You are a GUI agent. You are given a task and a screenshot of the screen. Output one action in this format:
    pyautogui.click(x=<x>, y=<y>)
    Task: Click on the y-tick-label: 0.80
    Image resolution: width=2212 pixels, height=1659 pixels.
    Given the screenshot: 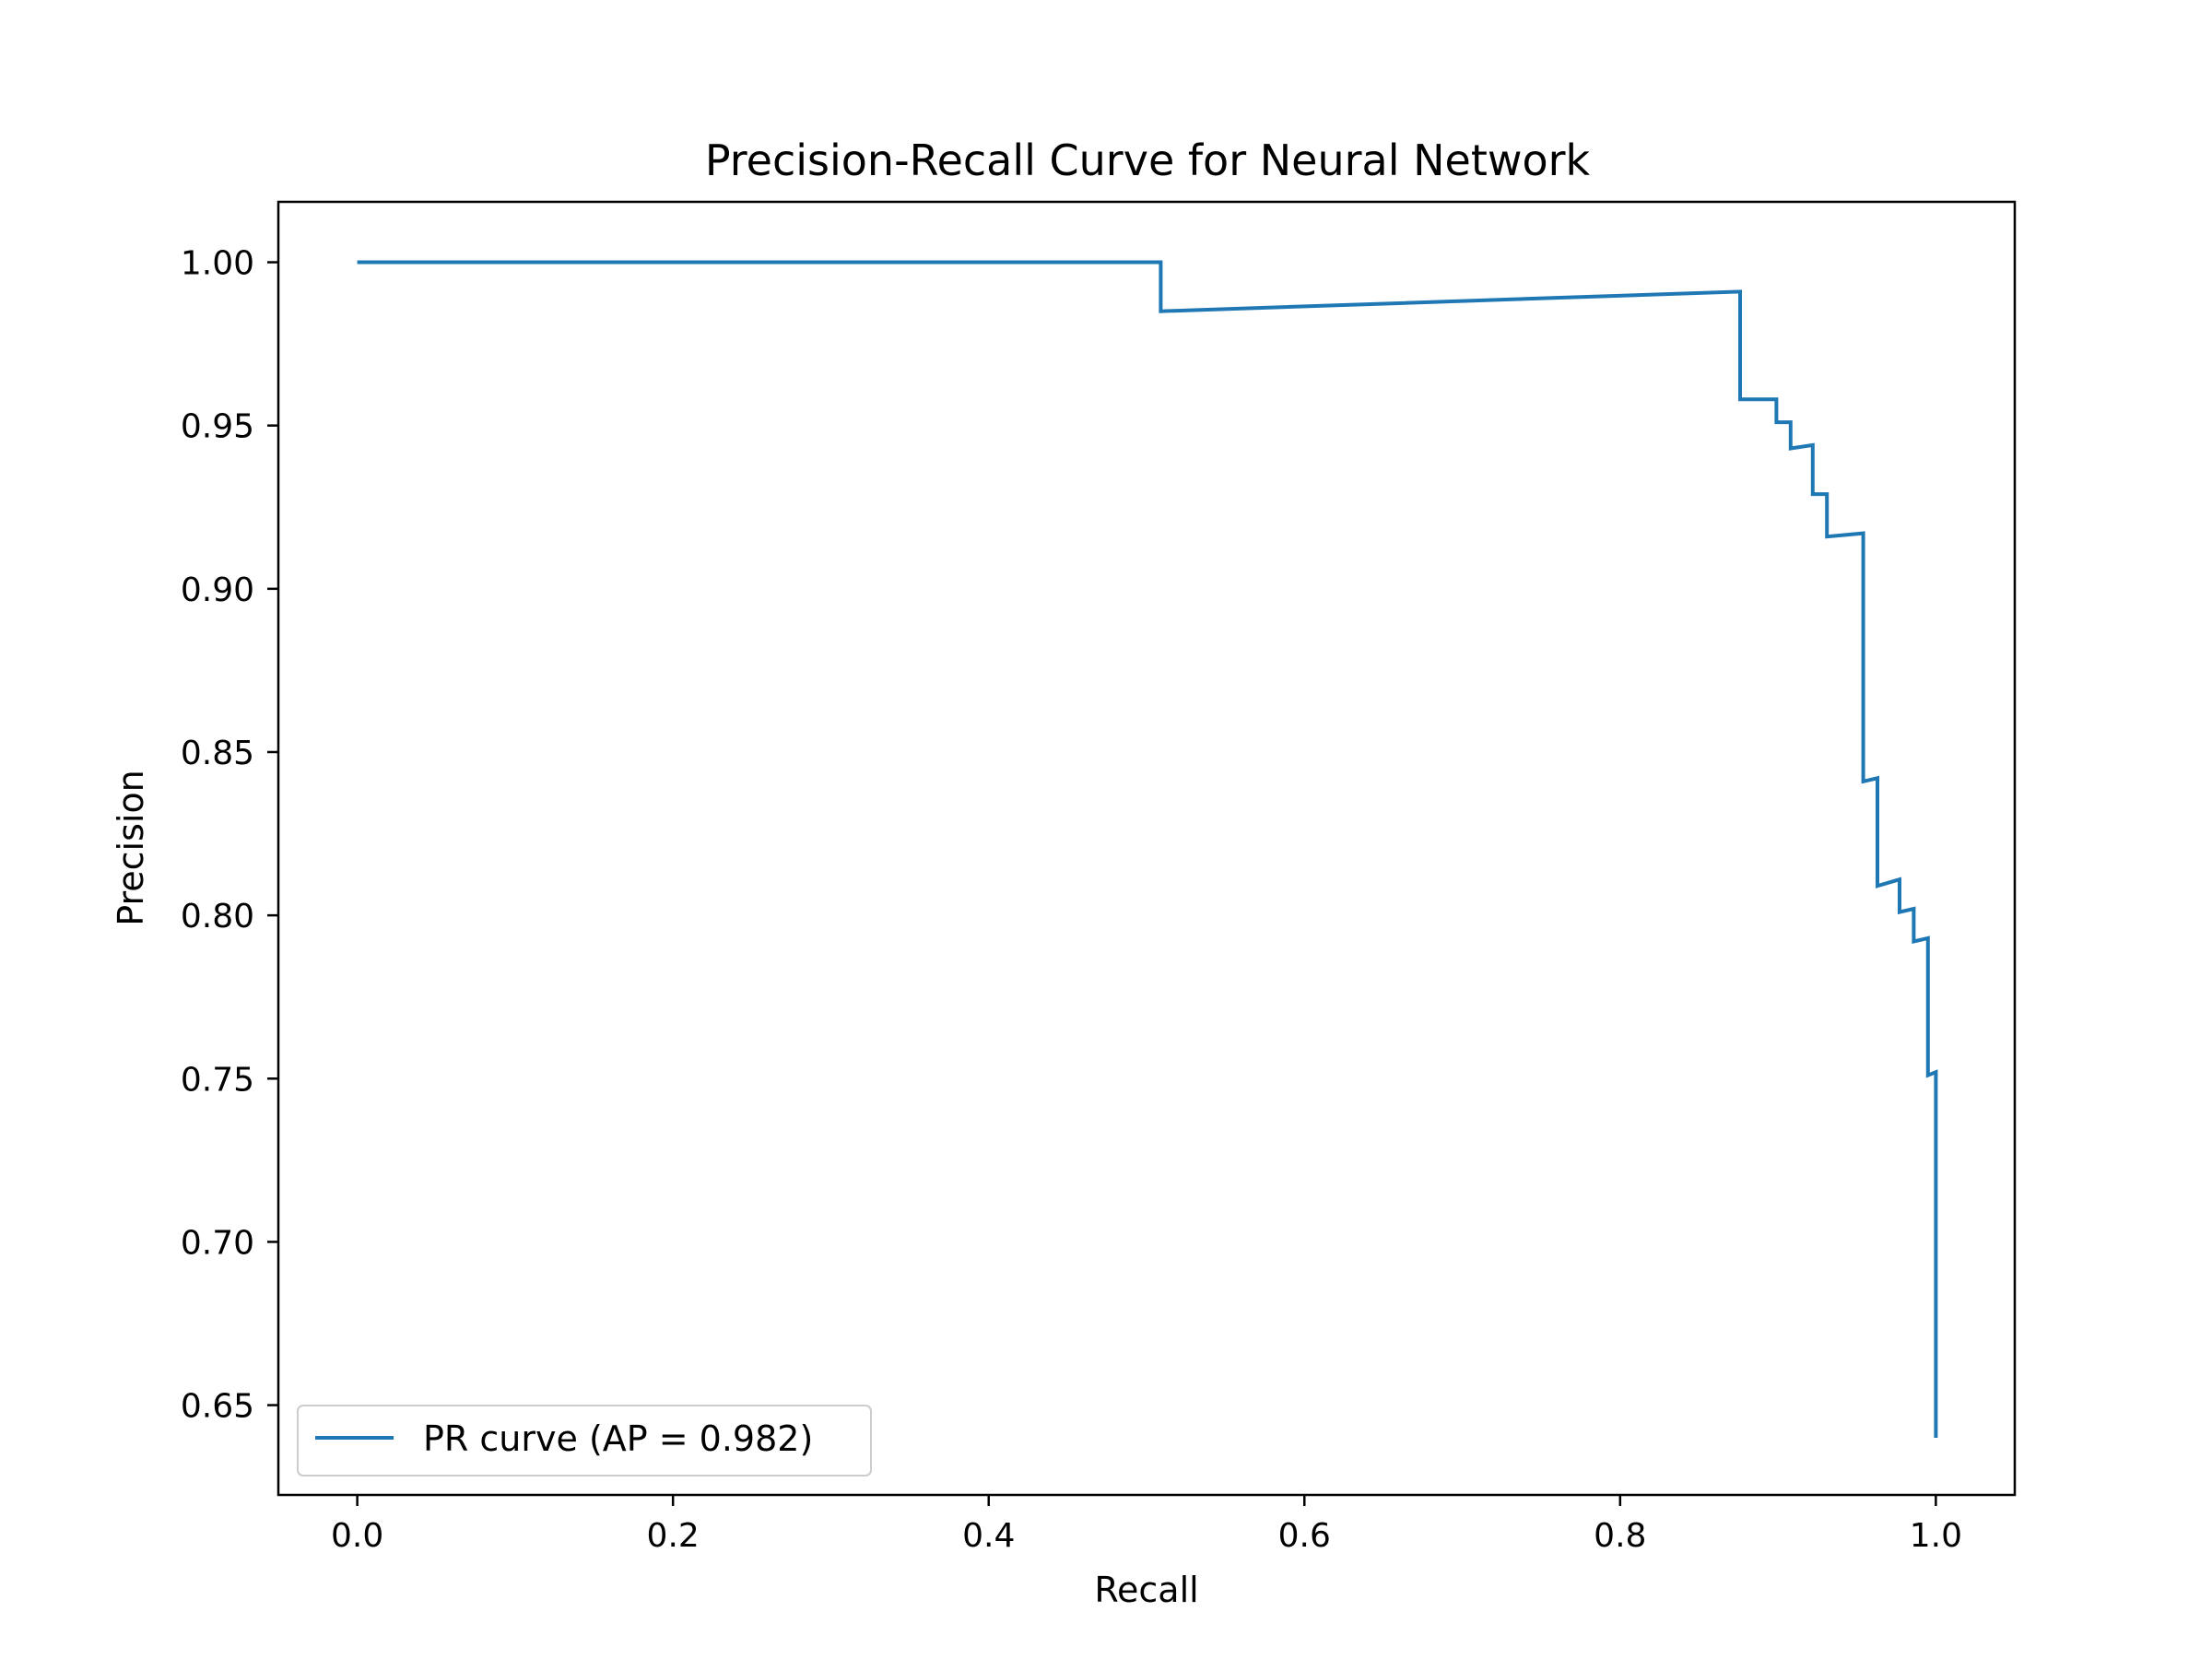 What is the action you would take?
    pyautogui.click(x=217, y=916)
    